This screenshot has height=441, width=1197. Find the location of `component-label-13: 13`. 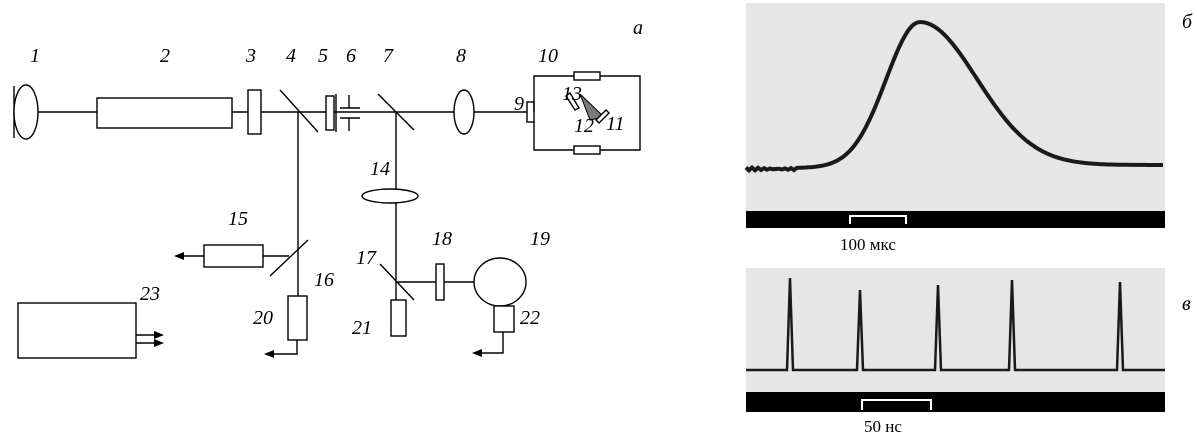

component-label-13: 13 is located at coordinates (572, 94).